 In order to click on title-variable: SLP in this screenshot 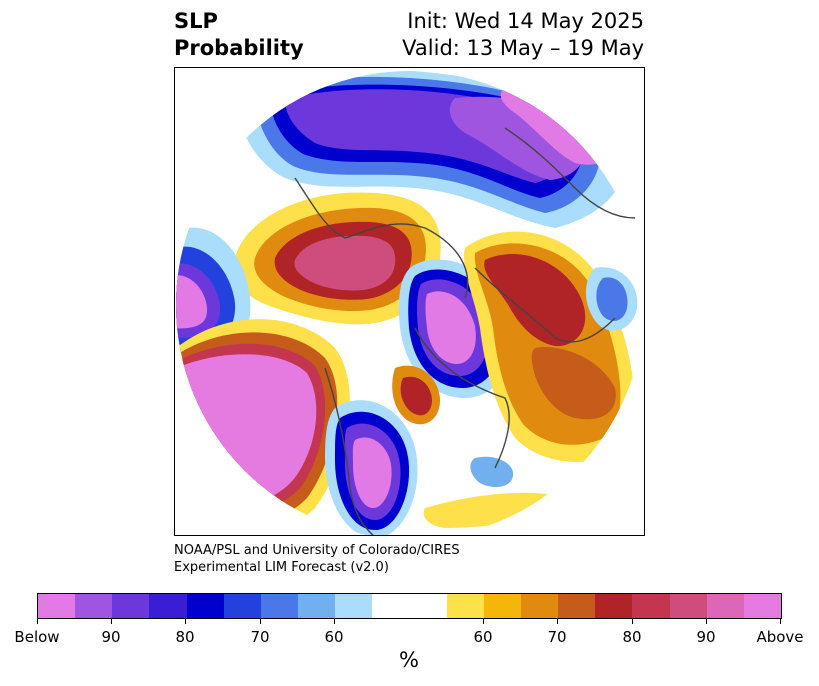, I will do `click(196, 21)`.